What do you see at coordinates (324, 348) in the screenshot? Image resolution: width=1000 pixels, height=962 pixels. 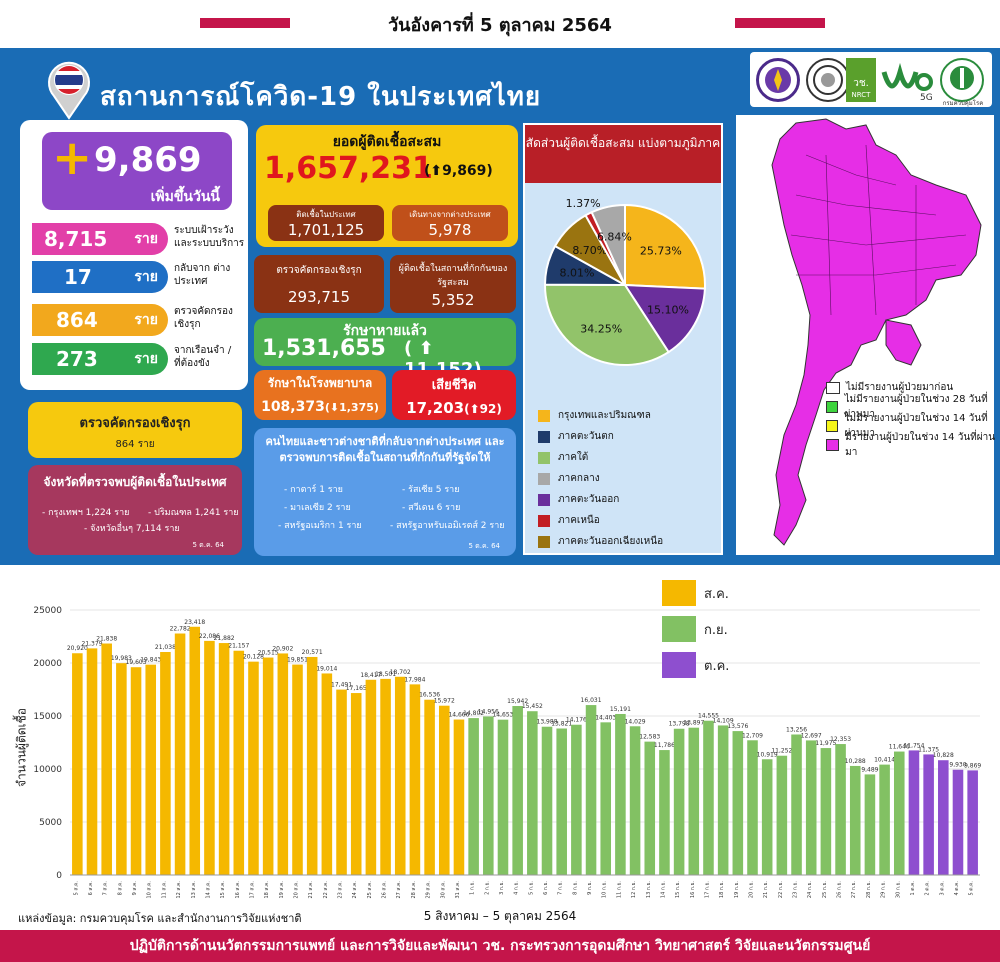 I see `recovered-value: 1,531,655` at bounding box center [324, 348].